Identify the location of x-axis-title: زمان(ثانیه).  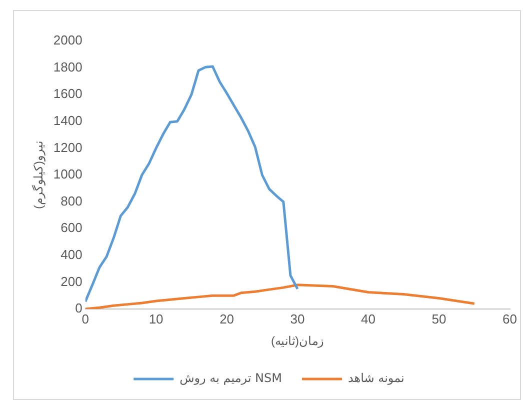
(297, 341).